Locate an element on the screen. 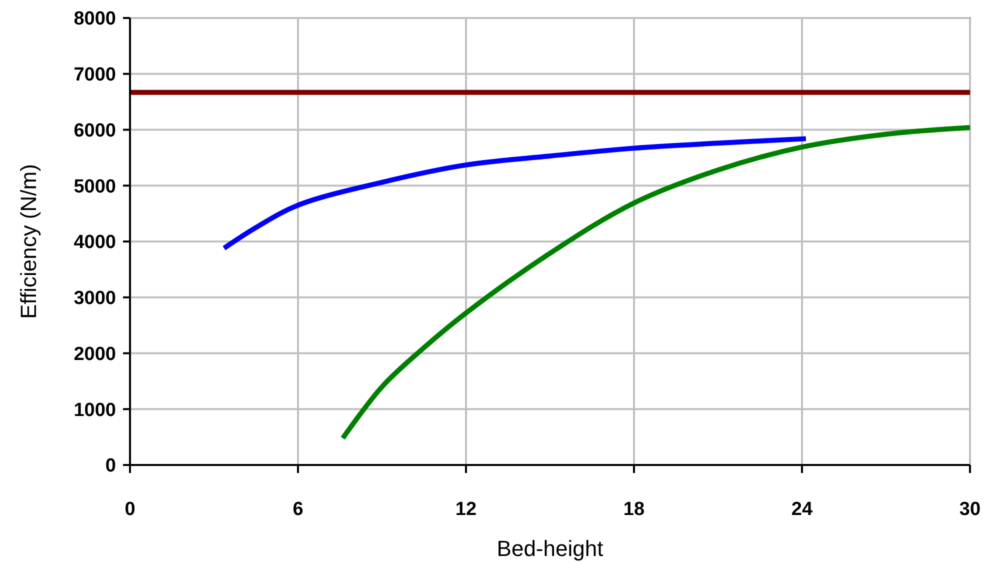 The width and height of the screenshot is (987, 563). y-tick-label: 1000 is located at coordinates (95, 410).